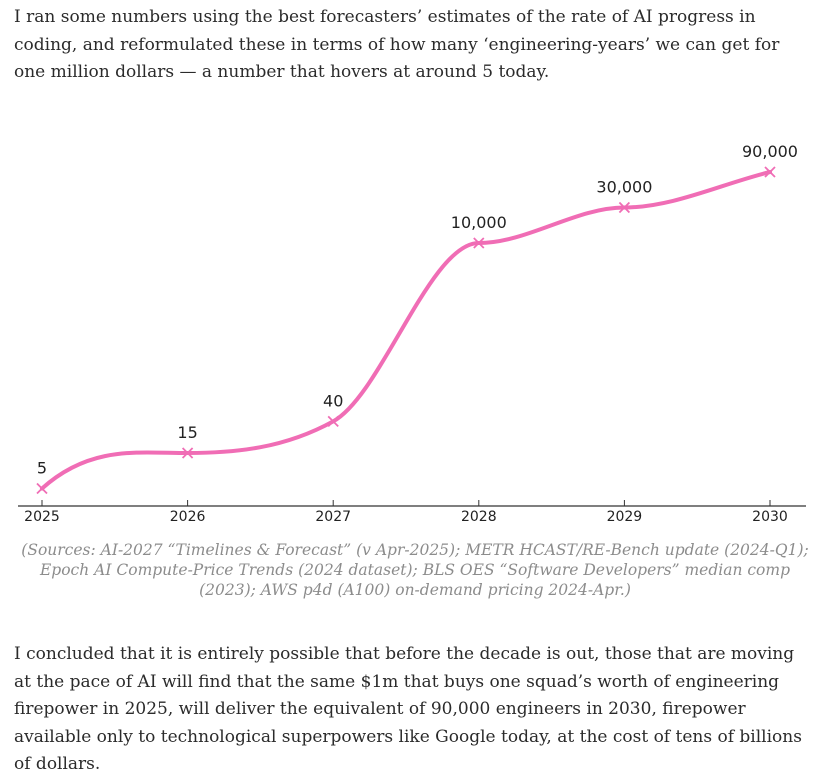 The image size is (822, 779). I want to click on x-tick-label: 2028, so click(479, 517).